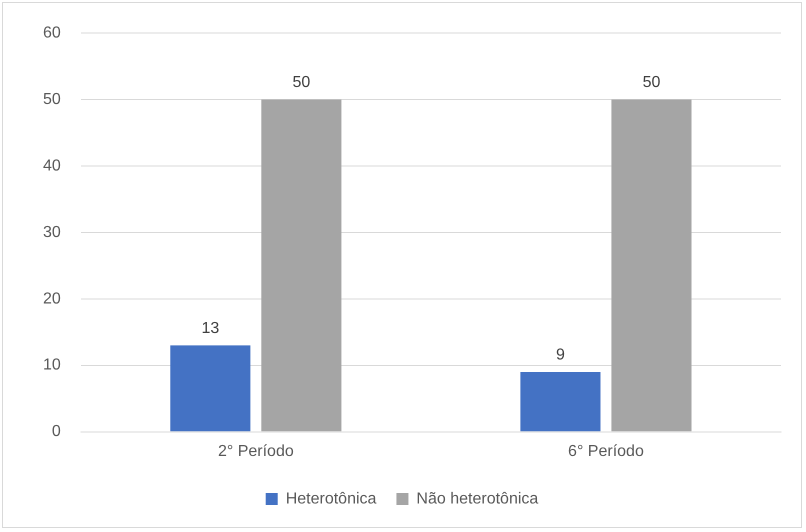 The width and height of the screenshot is (806, 532). What do you see at coordinates (477, 499) in the screenshot?
I see `legend-label: Não heterotônica` at bounding box center [477, 499].